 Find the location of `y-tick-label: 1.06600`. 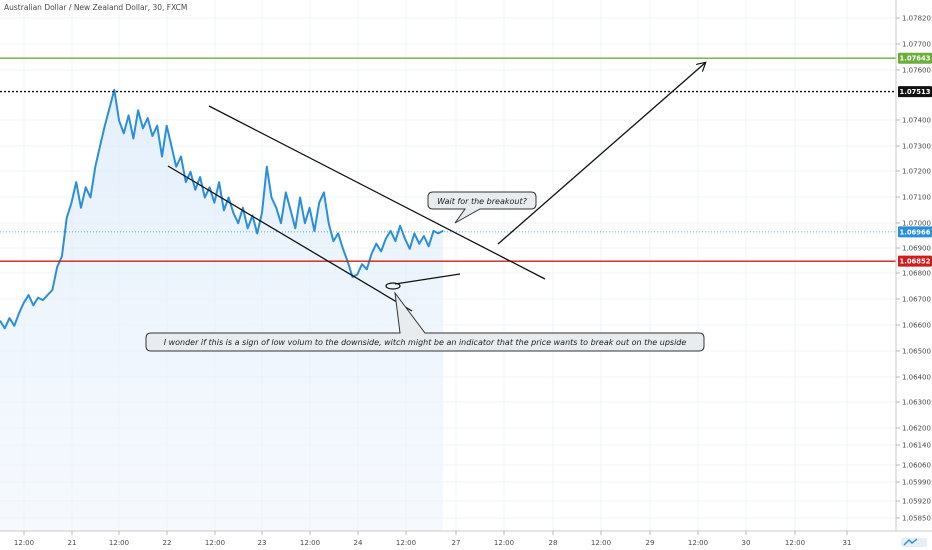

y-tick-label: 1.06600 is located at coordinates (916, 326).